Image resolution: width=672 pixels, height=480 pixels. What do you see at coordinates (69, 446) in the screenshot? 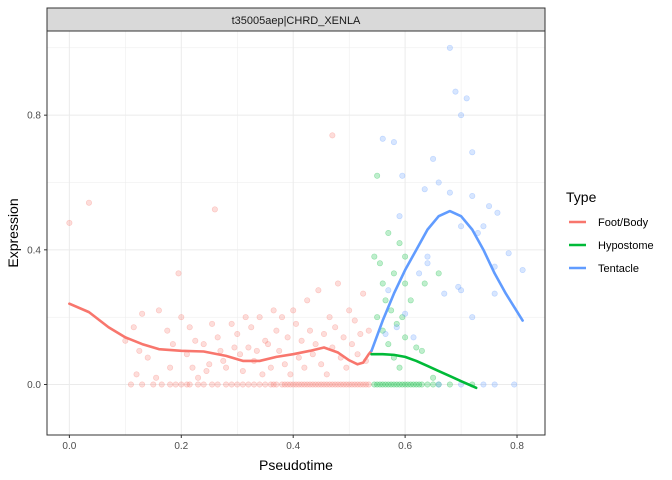
I see `x-tick-label: 0.0` at bounding box center [69, 446].